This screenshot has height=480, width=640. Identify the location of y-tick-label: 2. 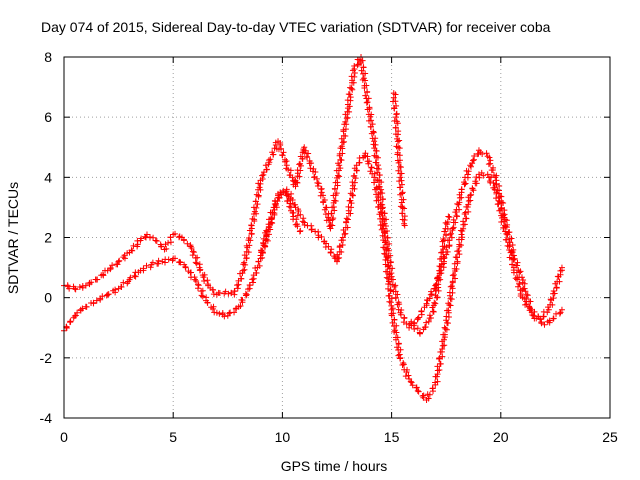
(48, 238).